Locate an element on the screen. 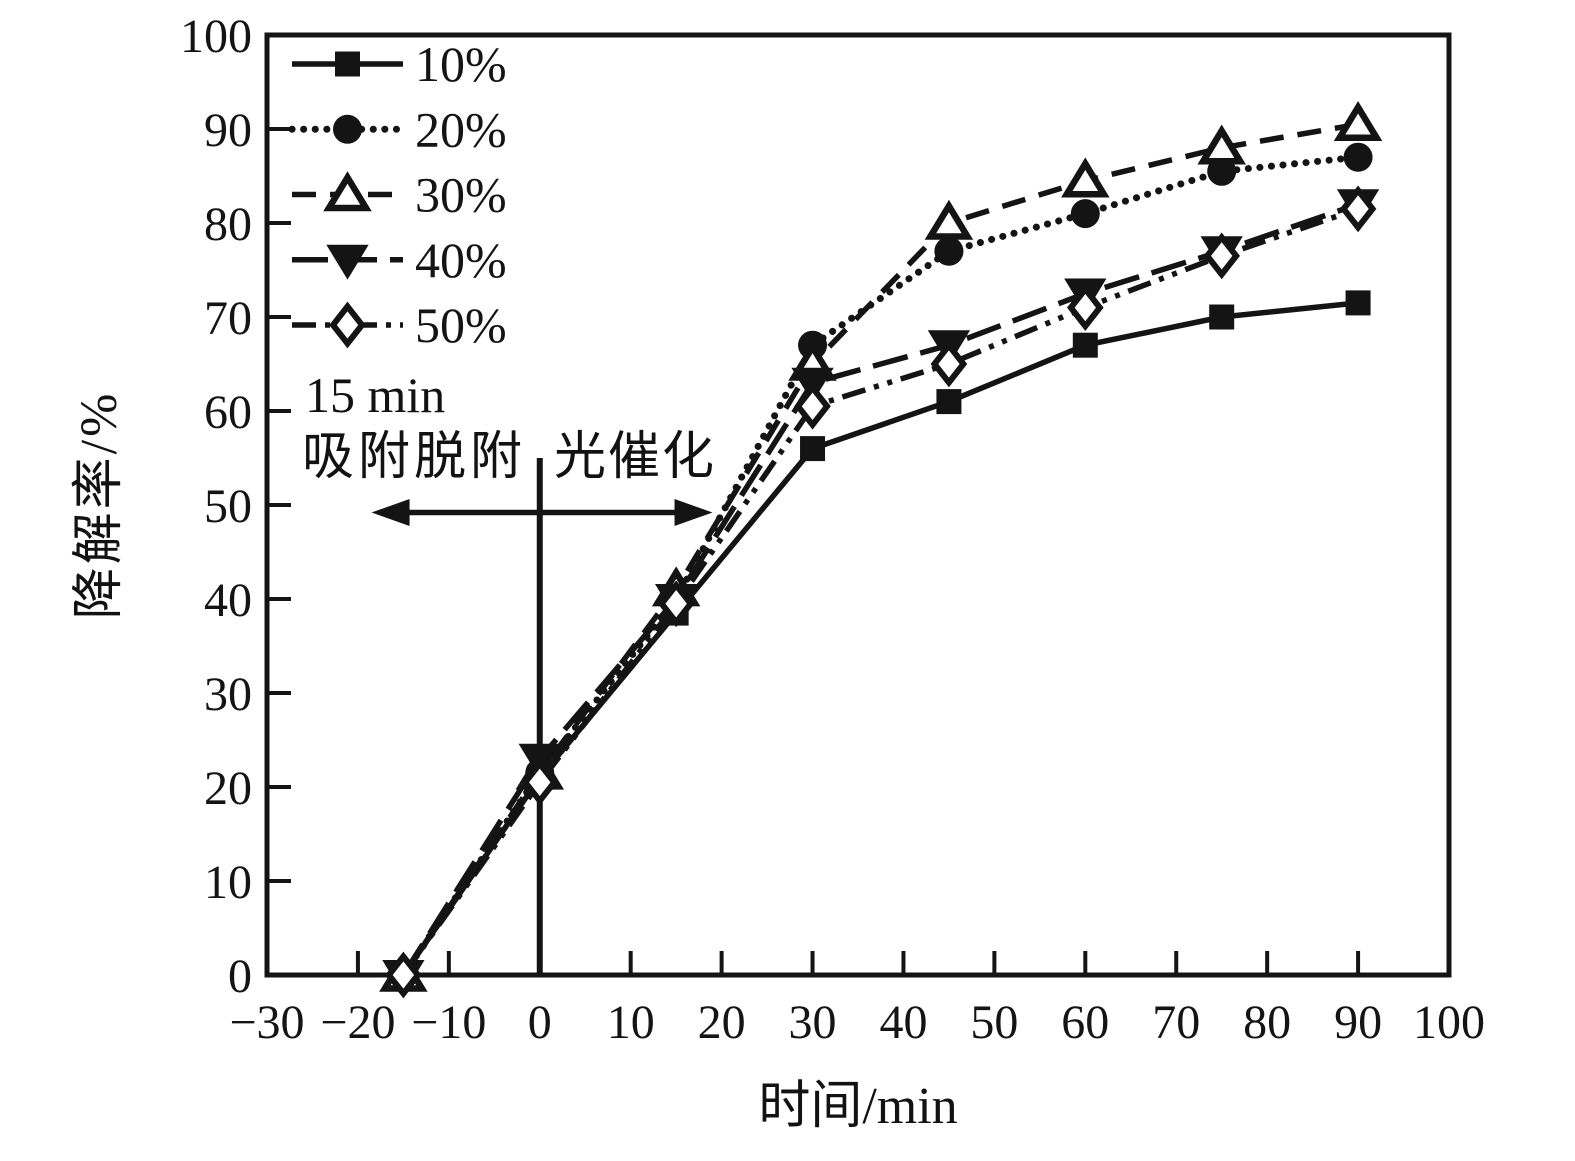 This screenshot has width=1575, height=1161. x-tick-label: 10 is located at coordinates (631, 1022).